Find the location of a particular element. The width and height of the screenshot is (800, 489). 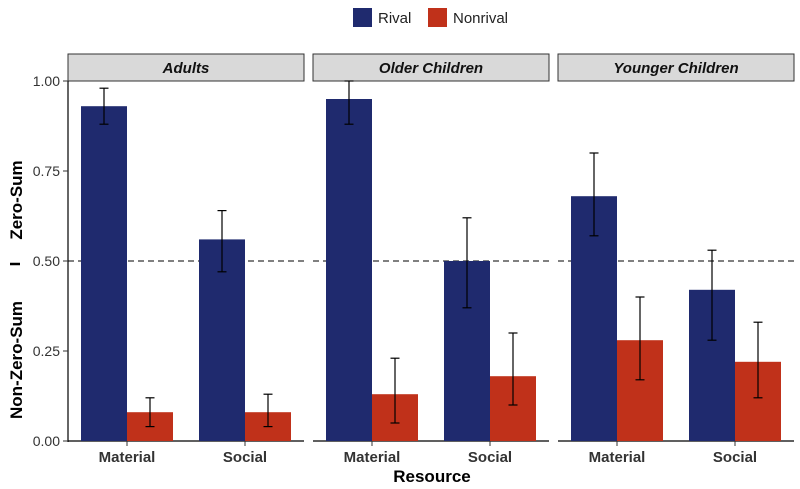

legend-swatch-rival is located at coordinates (362, 17).